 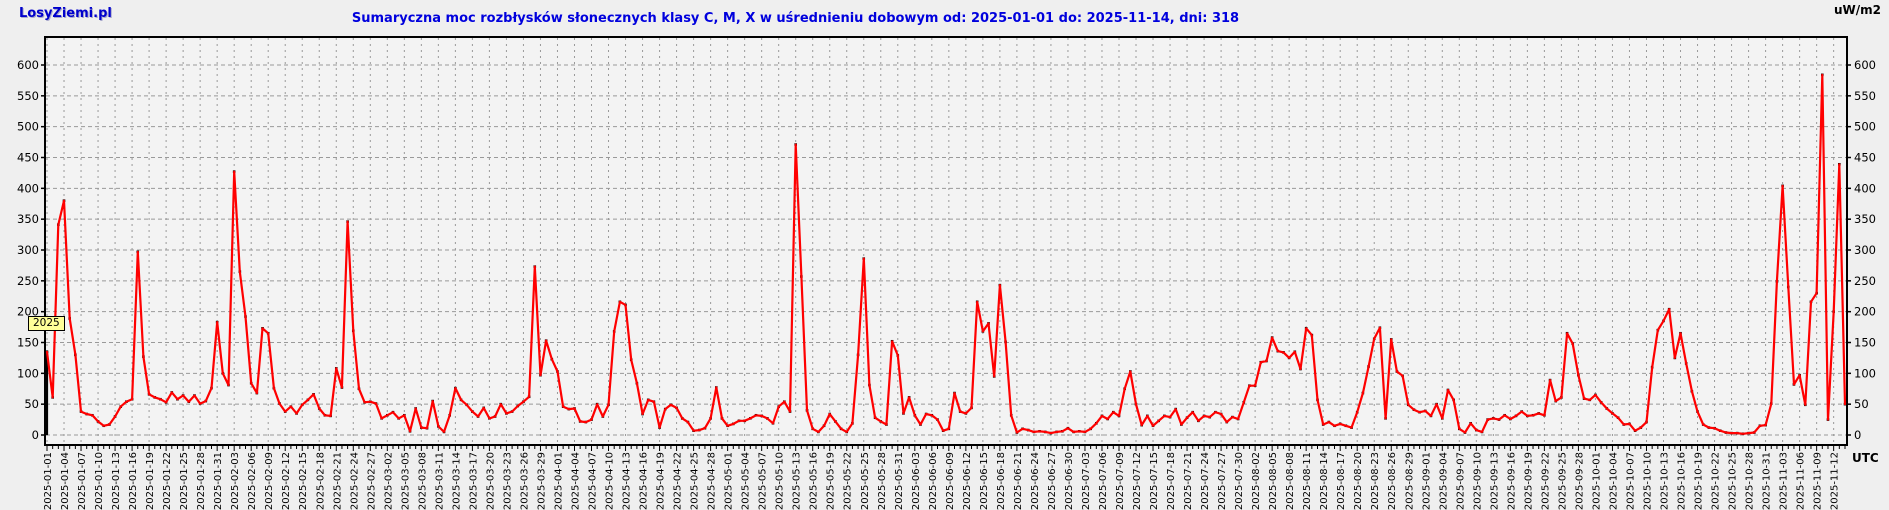 What do you see at coordinates (916, 481) in the screenshot?
I see `svg-text: 2025-06-03` at bounding box center [916, 481].